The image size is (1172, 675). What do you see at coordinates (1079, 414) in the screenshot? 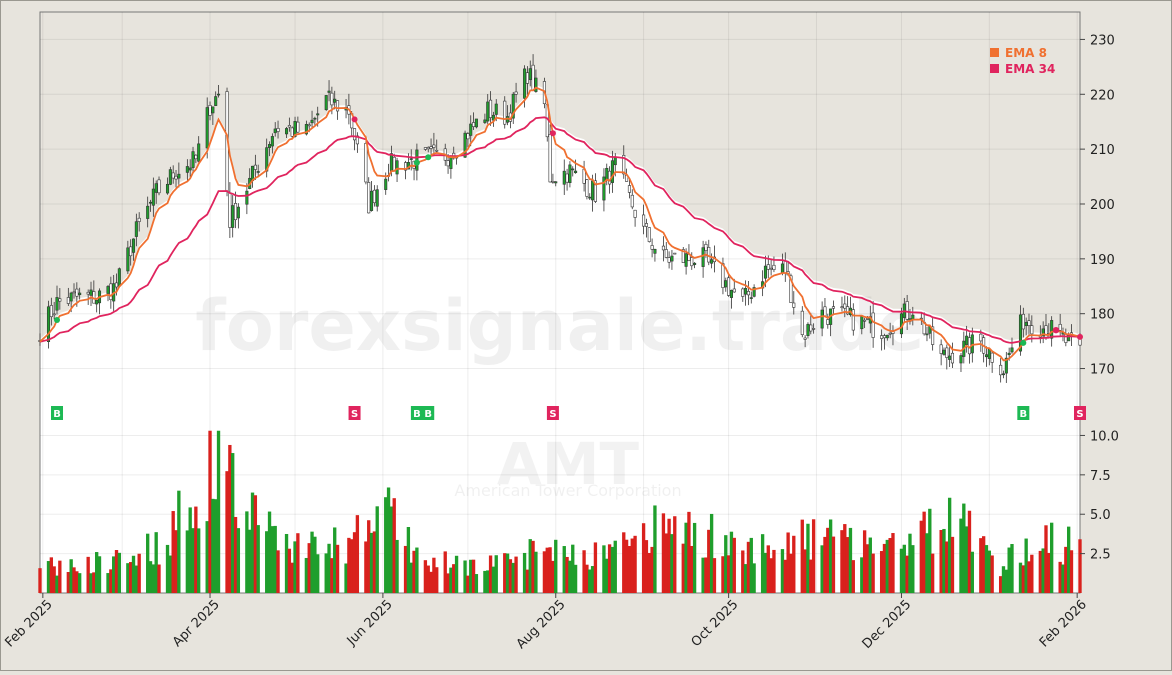
I see `sell-signal-label: S` at bounding box center [1079, 414].